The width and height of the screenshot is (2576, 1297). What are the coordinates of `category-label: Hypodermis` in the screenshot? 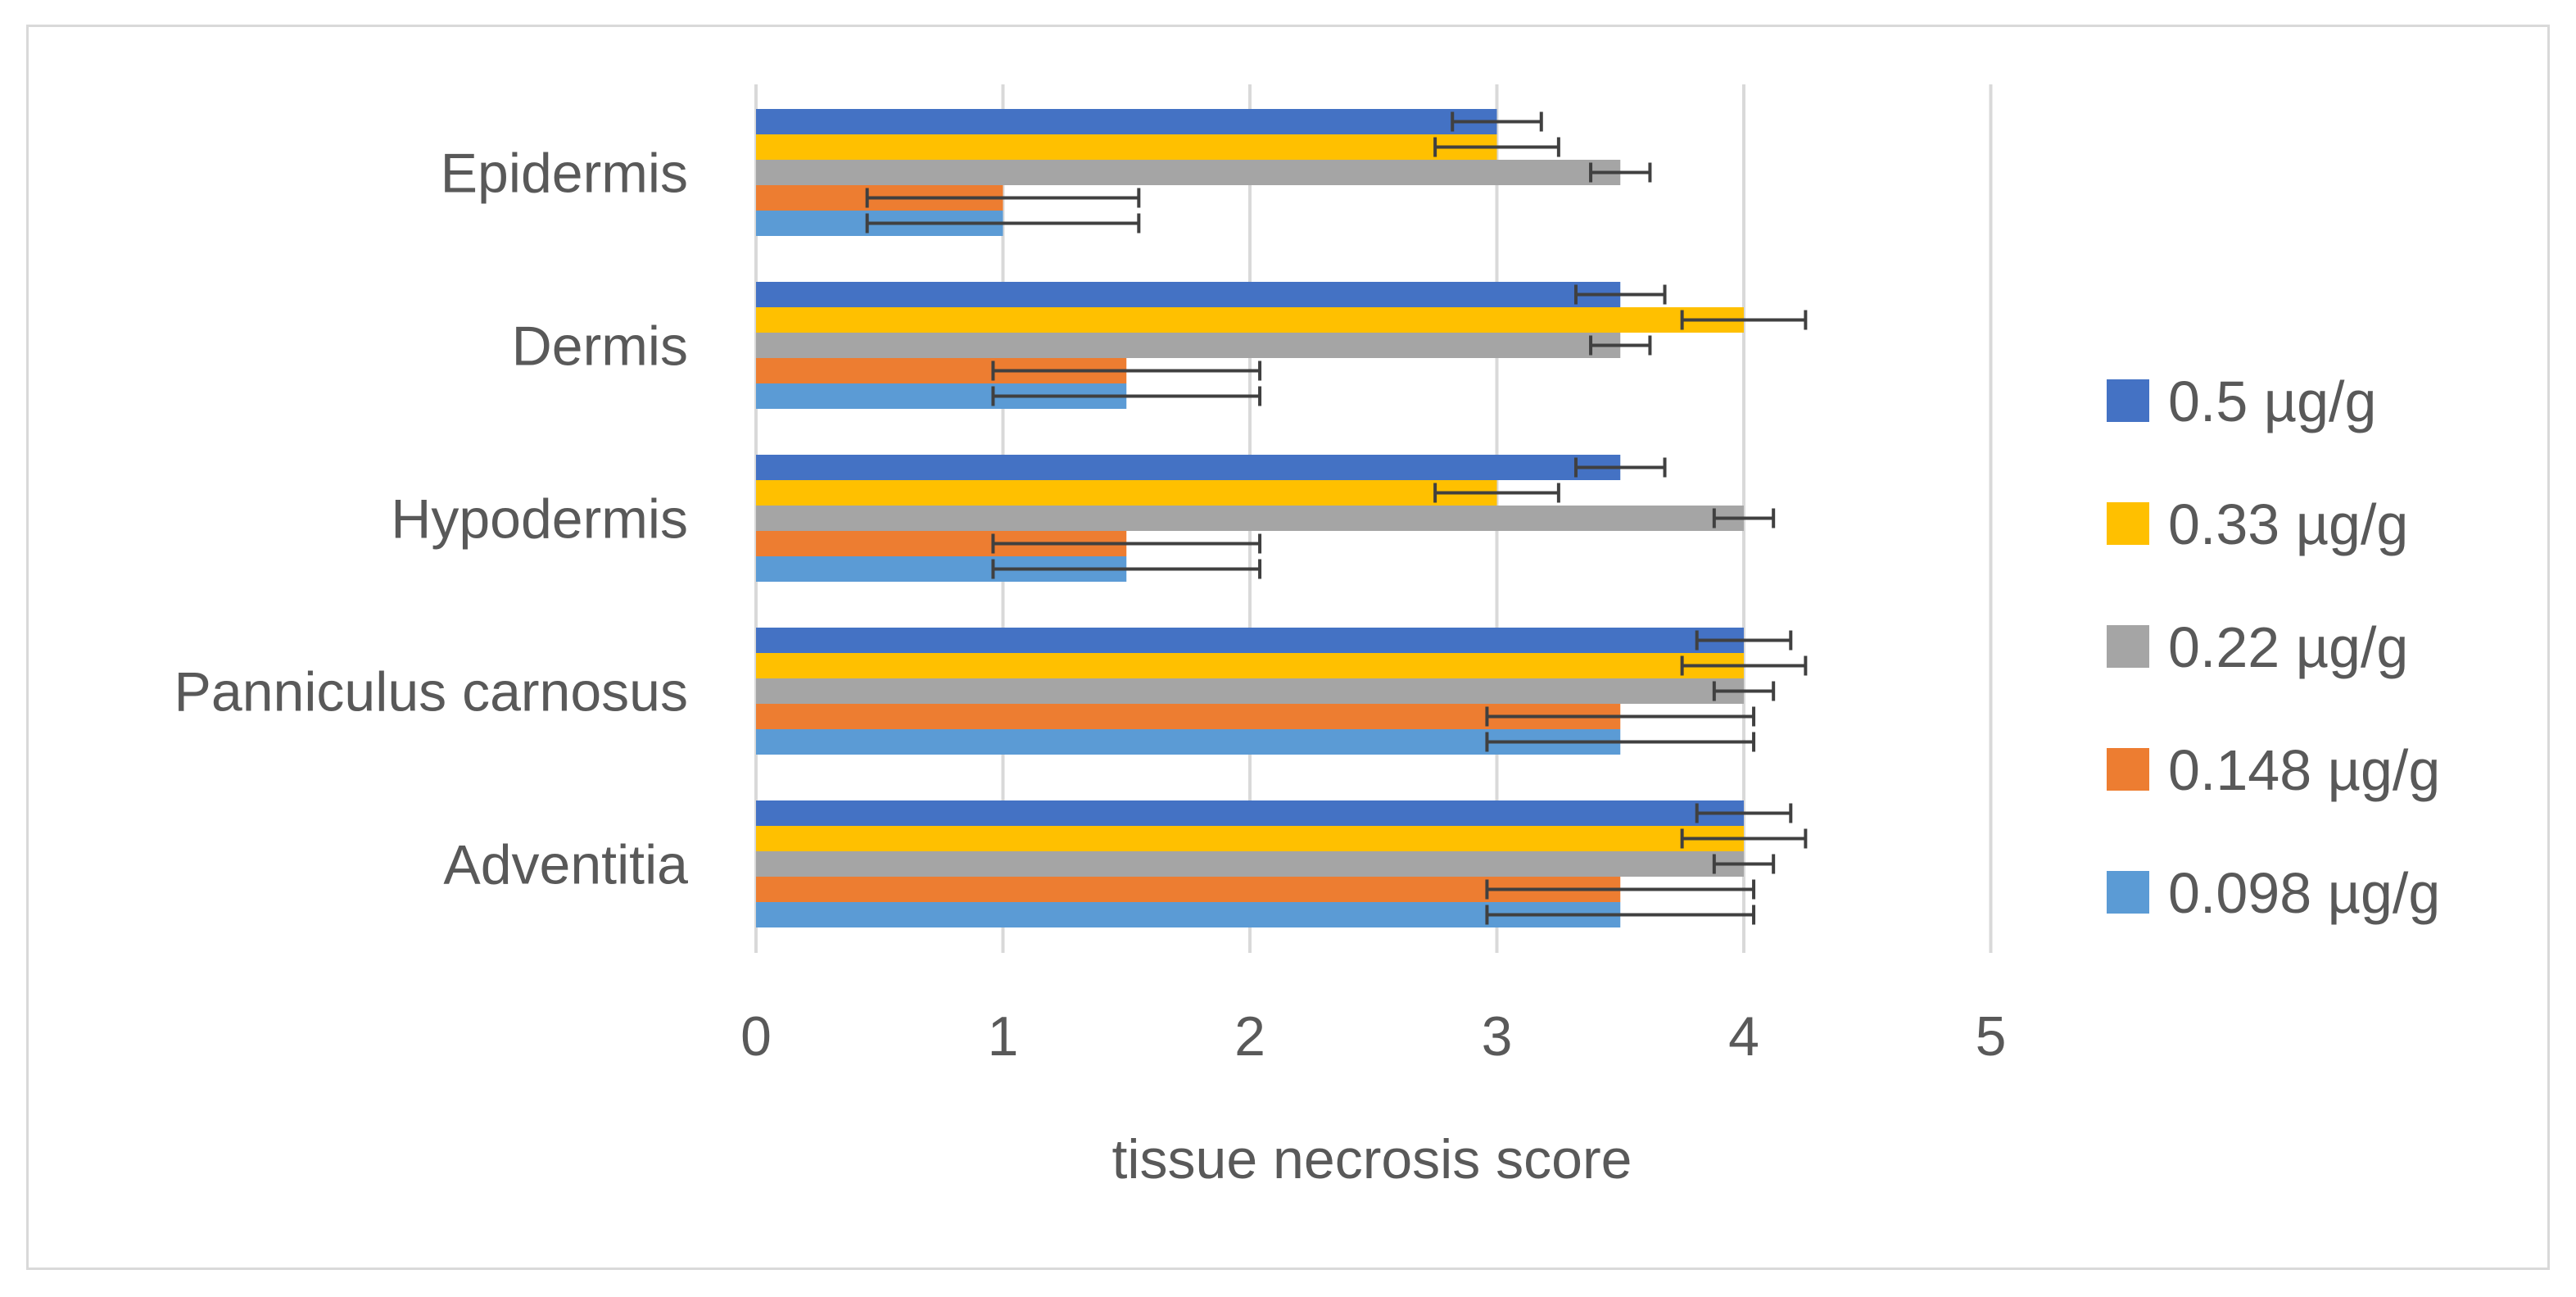 It's located at (539, 519).